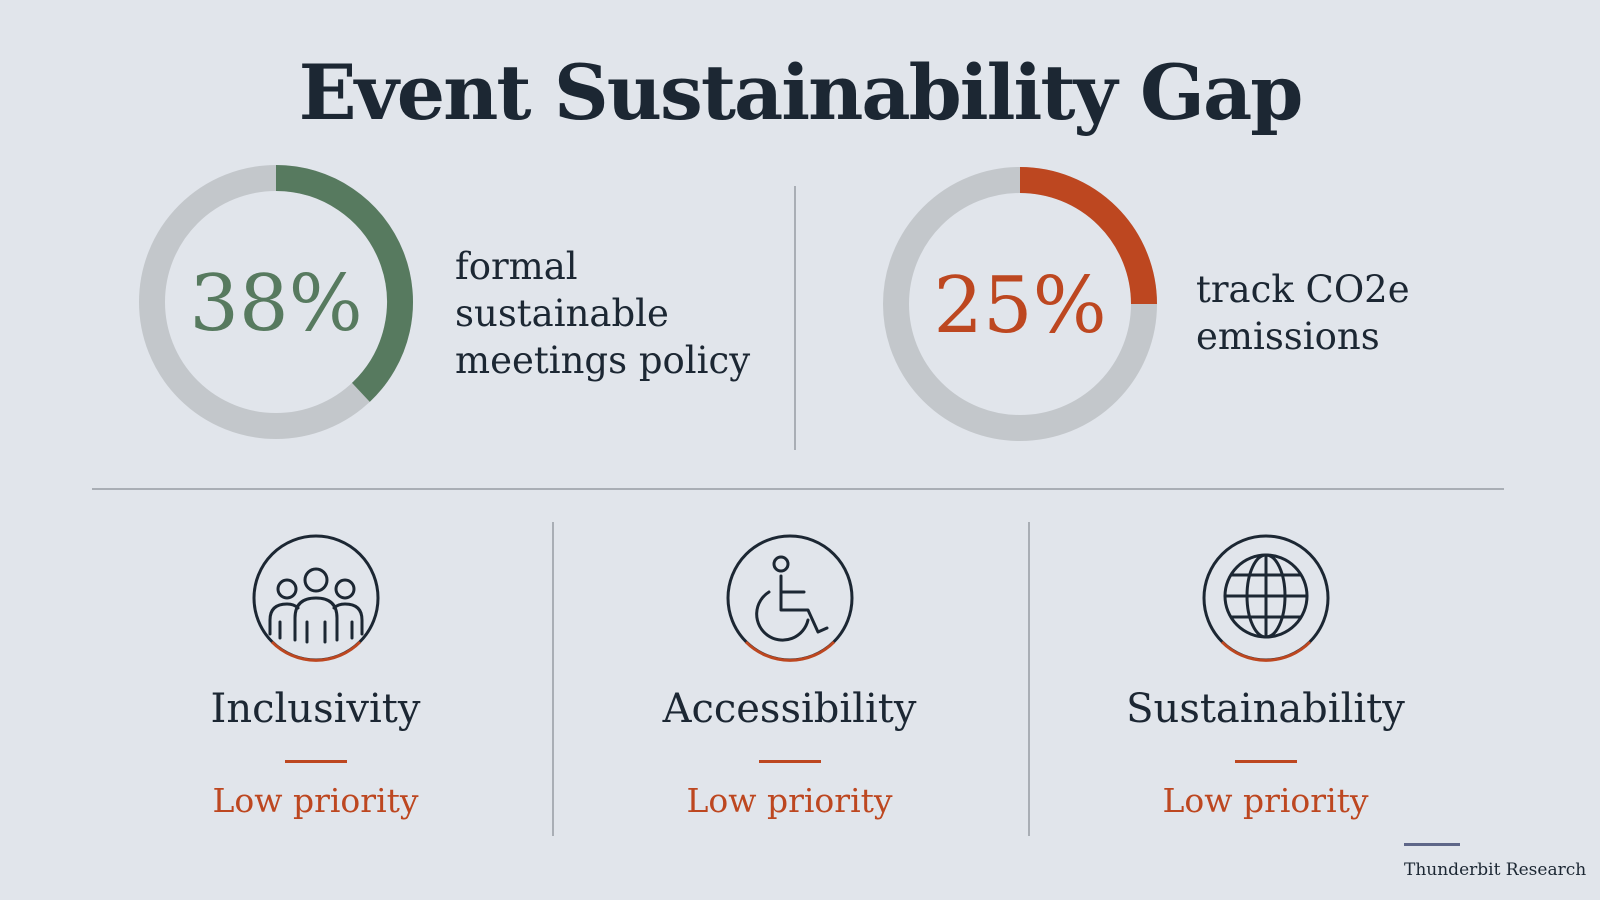  What do you see at coordinates (1265, 598) in the screenshot?
I see `globe-icon` at bounding box center [1265, 598].